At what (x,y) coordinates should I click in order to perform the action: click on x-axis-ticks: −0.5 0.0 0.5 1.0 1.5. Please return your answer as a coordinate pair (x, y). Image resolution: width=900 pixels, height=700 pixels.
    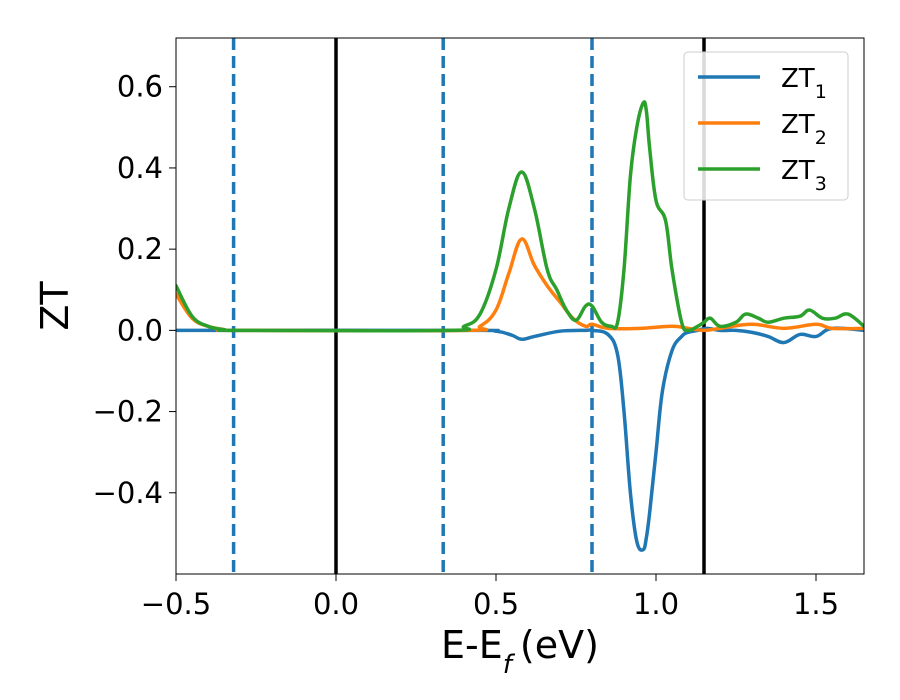
    Looking at the image, I should click on (490, 597).